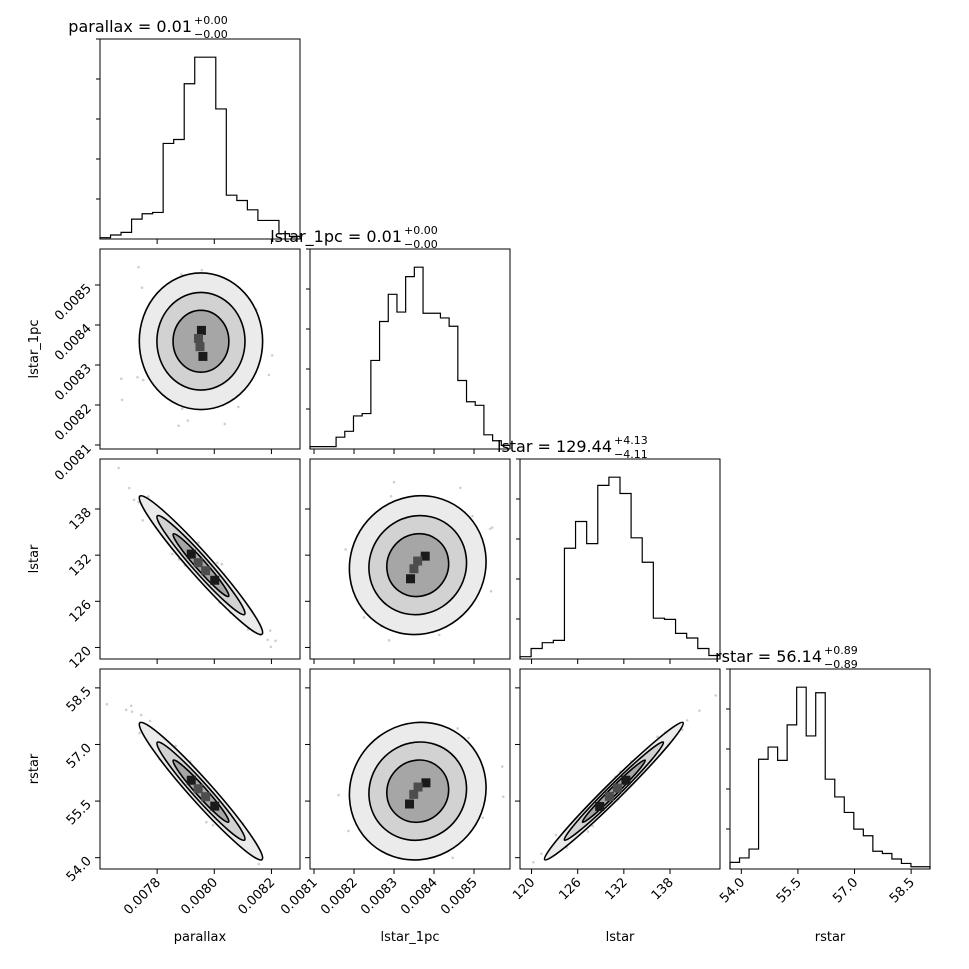 This screenshot has width=969, height=969. Describe the element at coordinates (570, 889) in the screenshot. I see `x-tick-label: 126` at that location.